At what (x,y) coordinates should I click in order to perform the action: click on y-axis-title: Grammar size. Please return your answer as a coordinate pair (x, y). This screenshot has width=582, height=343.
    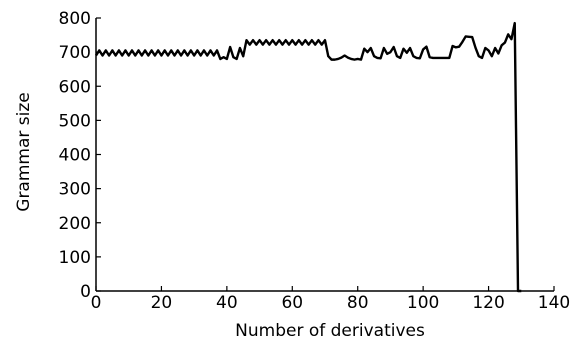
    Looking at the image, I should click on (24, 151).